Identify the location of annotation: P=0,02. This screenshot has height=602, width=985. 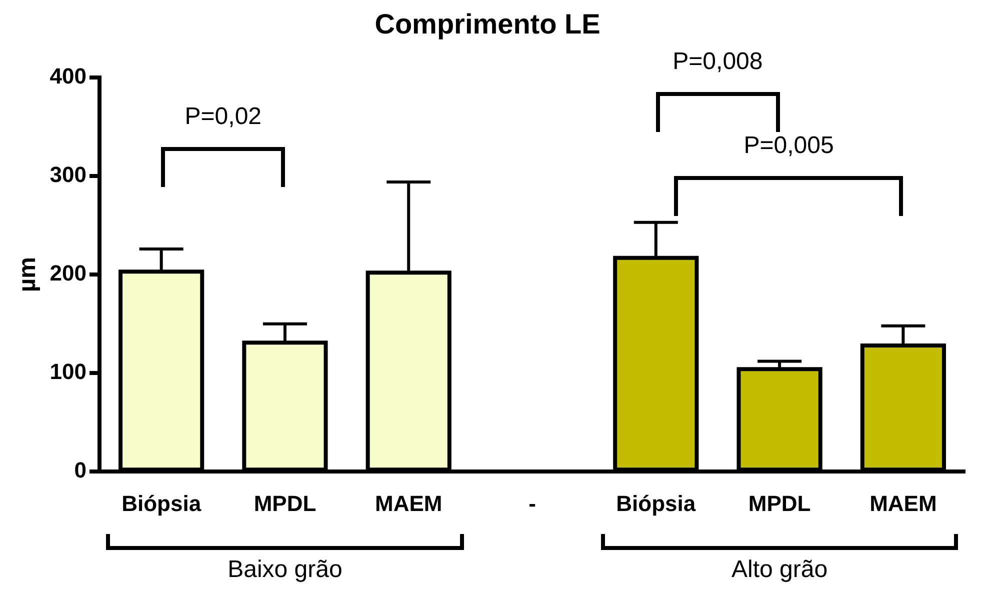
(223, 116).